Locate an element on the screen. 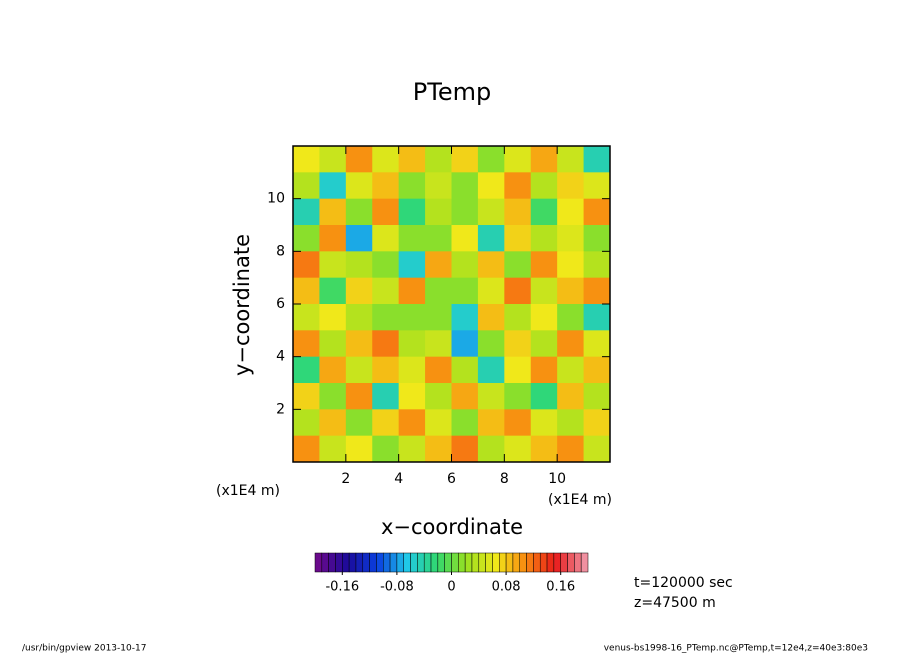 This screenshot has height=654, width=904. chart-title: PTemp is located at coordinates (452, 92).